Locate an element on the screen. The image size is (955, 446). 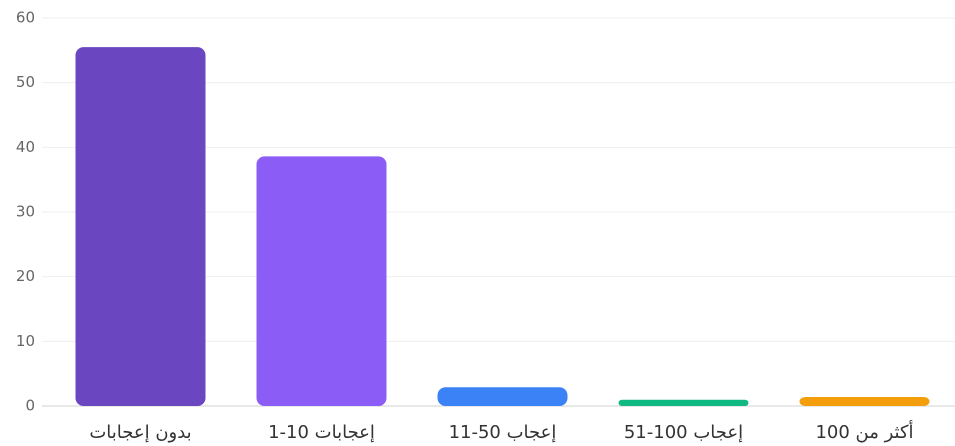
y-tick-label: 30 is located at coordinates (25, 212).